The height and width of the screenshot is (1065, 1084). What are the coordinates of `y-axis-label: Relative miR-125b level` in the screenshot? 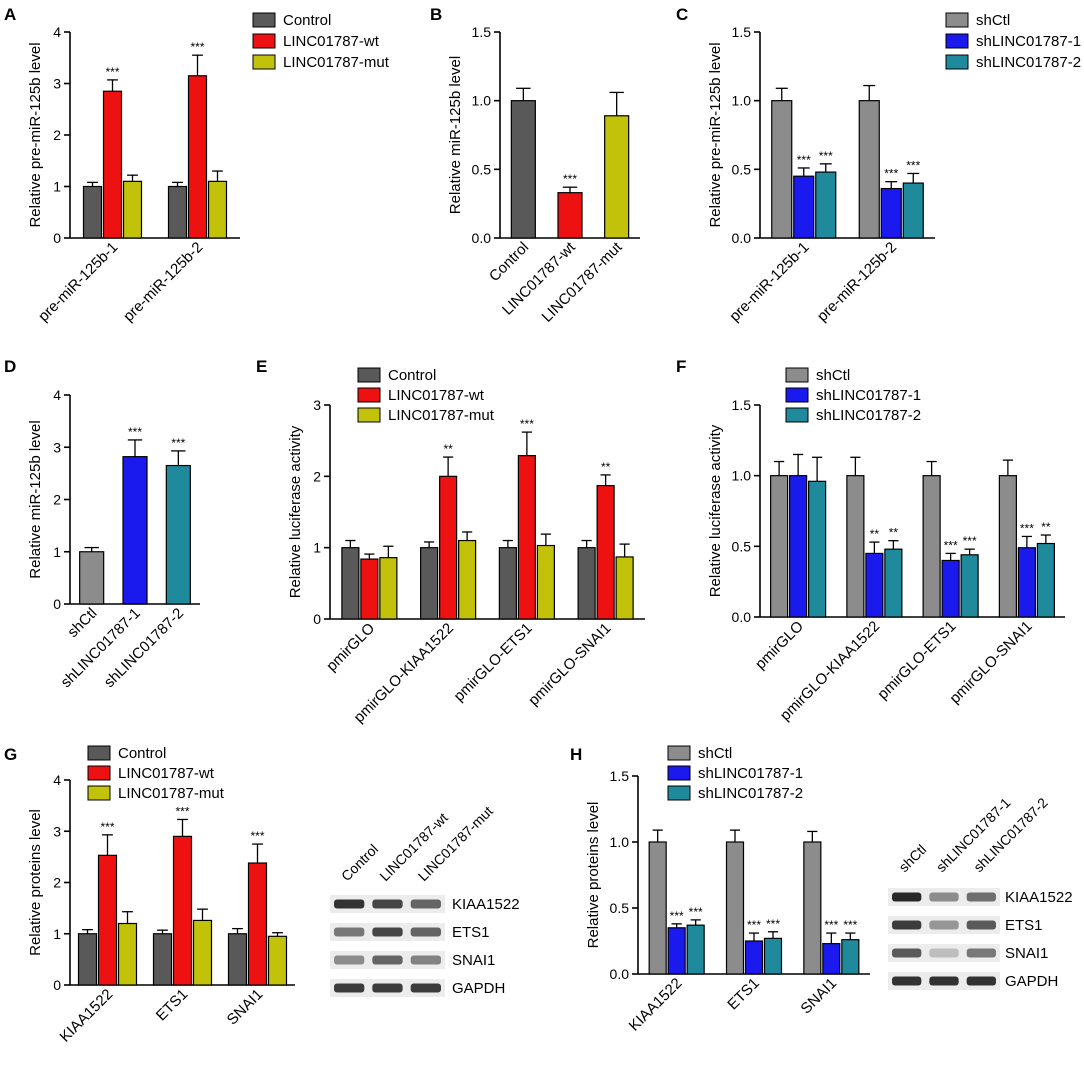 It's located at (455, 135).